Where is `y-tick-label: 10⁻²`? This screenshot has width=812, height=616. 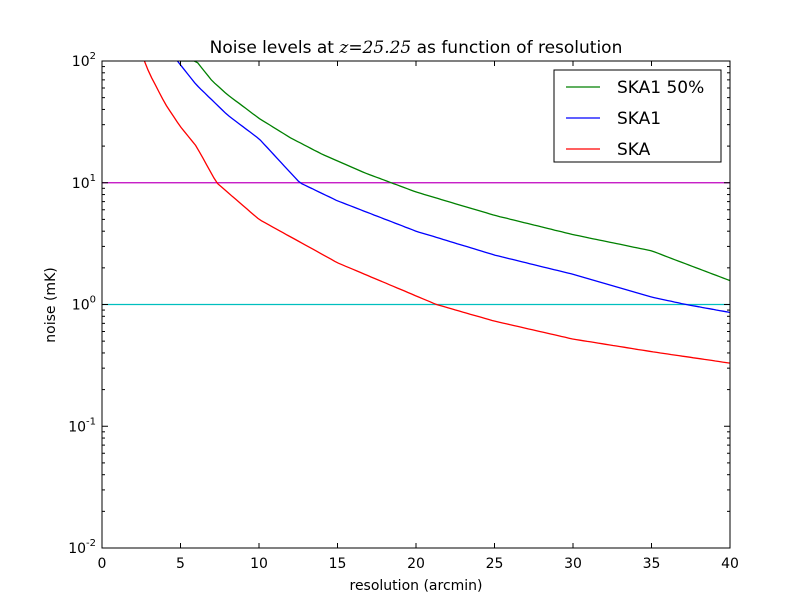 y-tick-label: 10⁻² is located at coordinates (82, 547).